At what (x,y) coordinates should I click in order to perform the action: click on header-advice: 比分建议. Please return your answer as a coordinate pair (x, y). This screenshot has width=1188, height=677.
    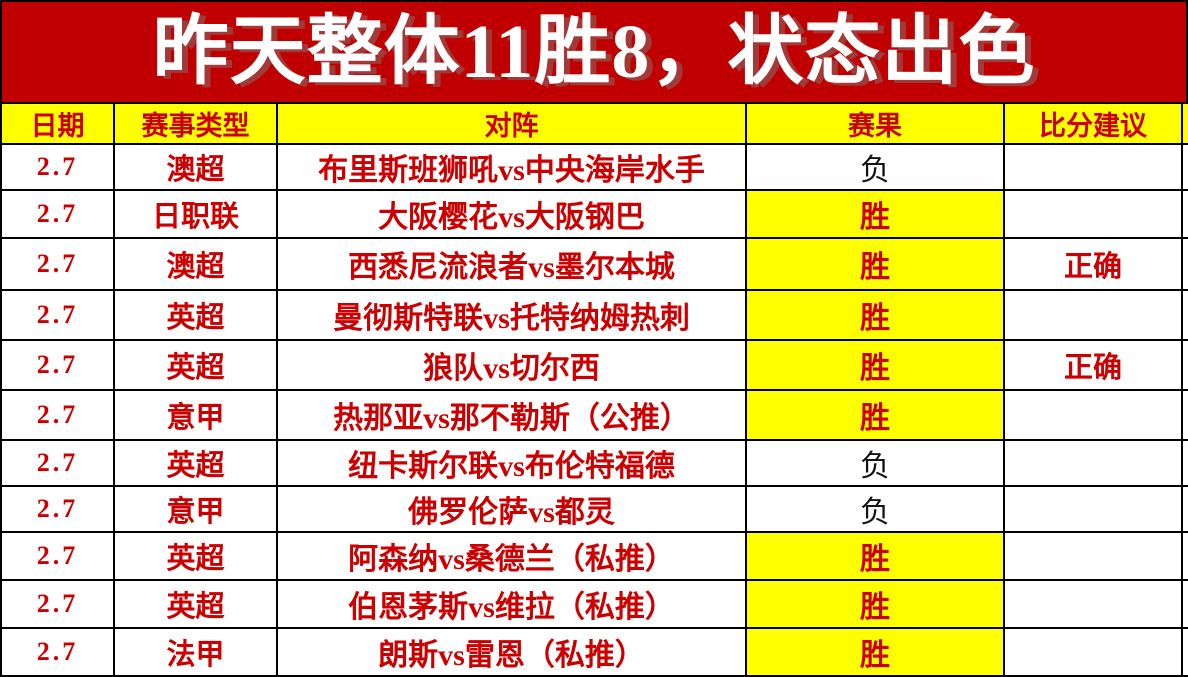
    Looking at the image, I should click on (1093, 123).